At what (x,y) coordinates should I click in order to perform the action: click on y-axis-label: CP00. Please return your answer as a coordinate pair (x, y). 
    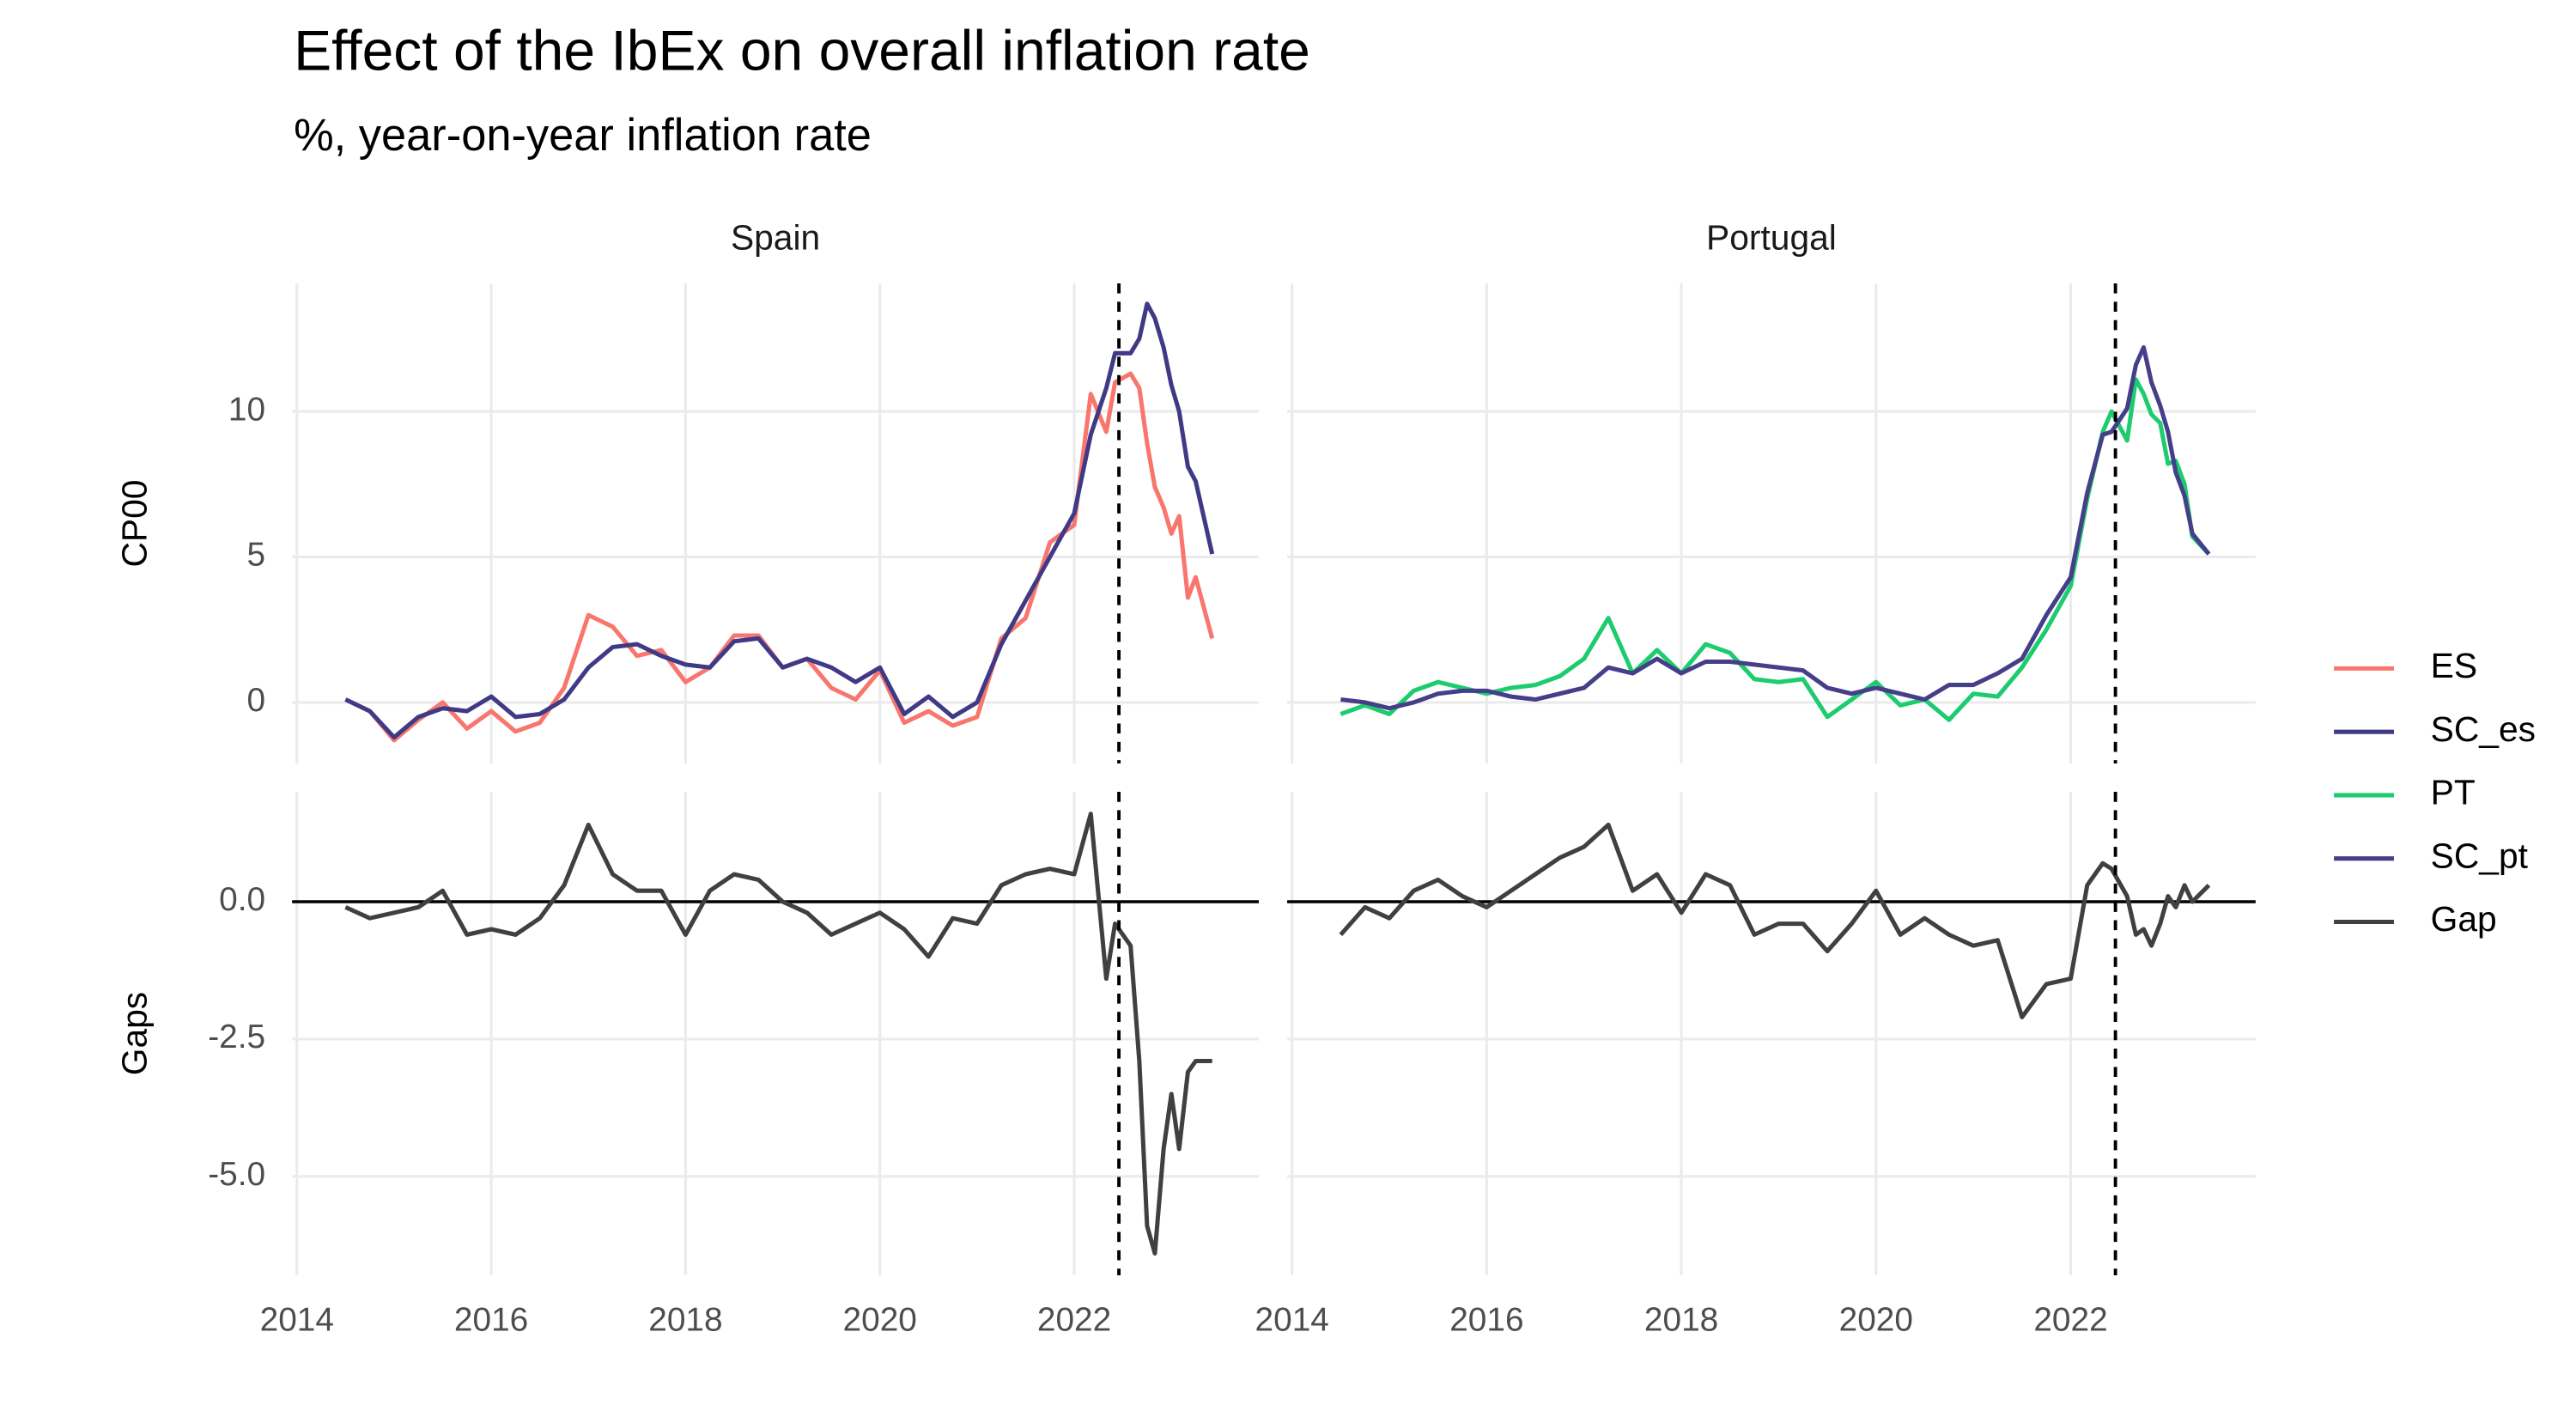
    Looking at the image, I should click on (134, 524).